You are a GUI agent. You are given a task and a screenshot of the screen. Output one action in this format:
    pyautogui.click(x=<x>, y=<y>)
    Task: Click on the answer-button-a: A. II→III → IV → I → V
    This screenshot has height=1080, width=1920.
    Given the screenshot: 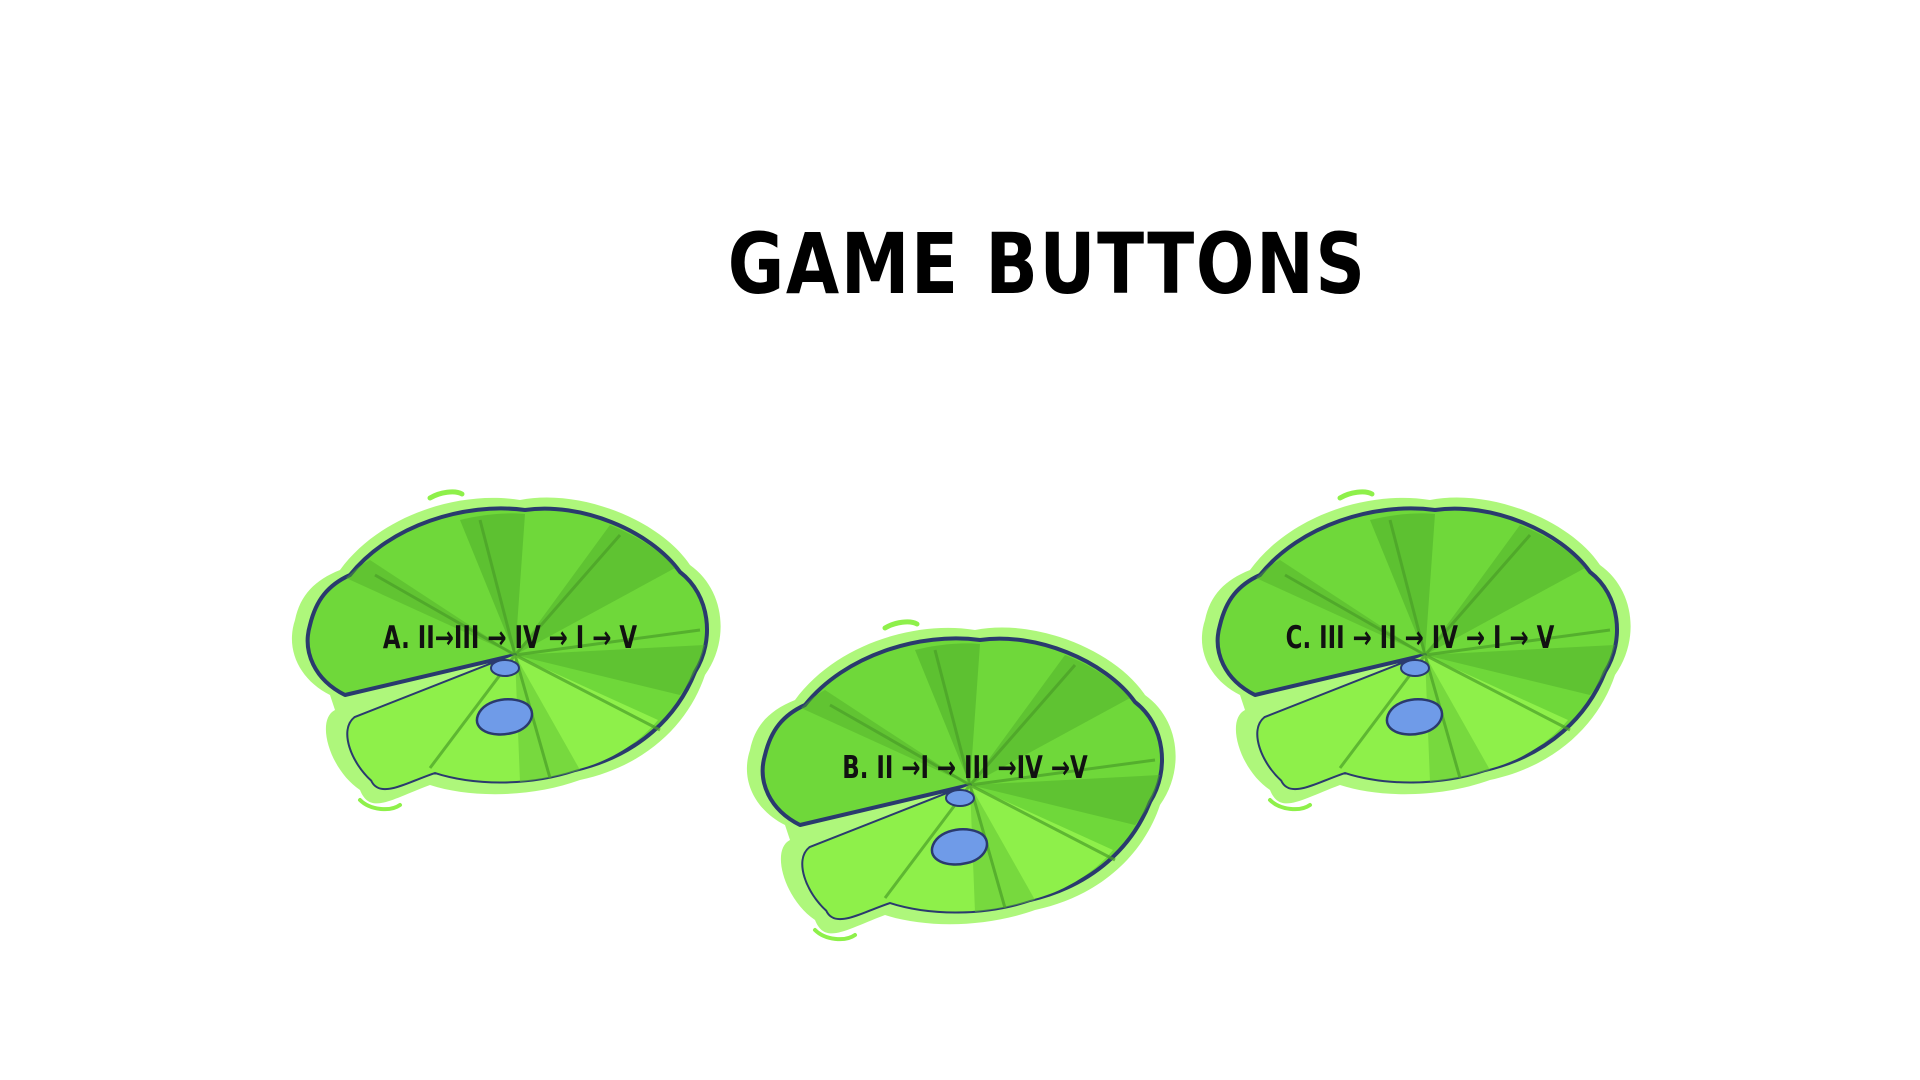 What is the action you would take?
    pyautogui.click(x=510, y=655)
    